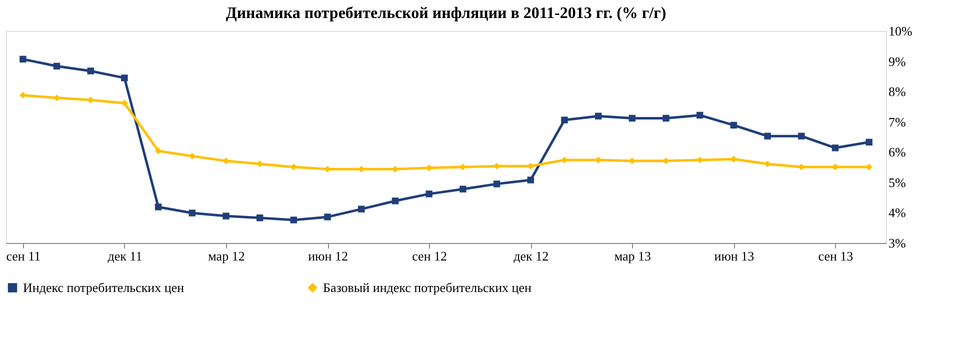  I want to click on y-tick-label: 8%, so click(897, 92).